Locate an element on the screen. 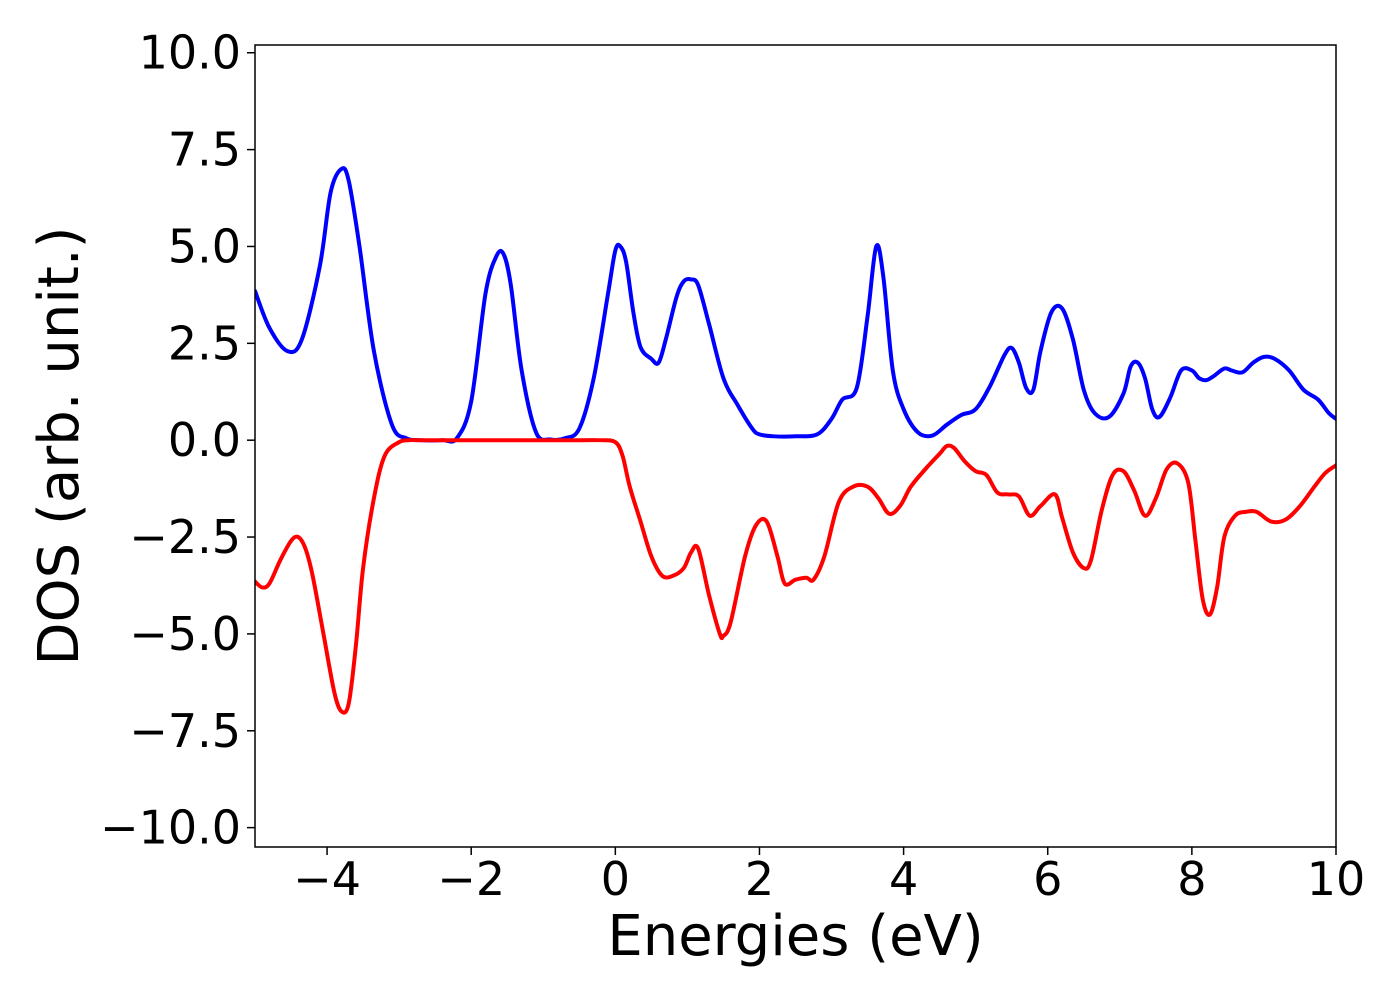 The height and width of the screenshot is (1000, 1400). x-axis-label: Energies (eV) is located at coordinates (795, 936).